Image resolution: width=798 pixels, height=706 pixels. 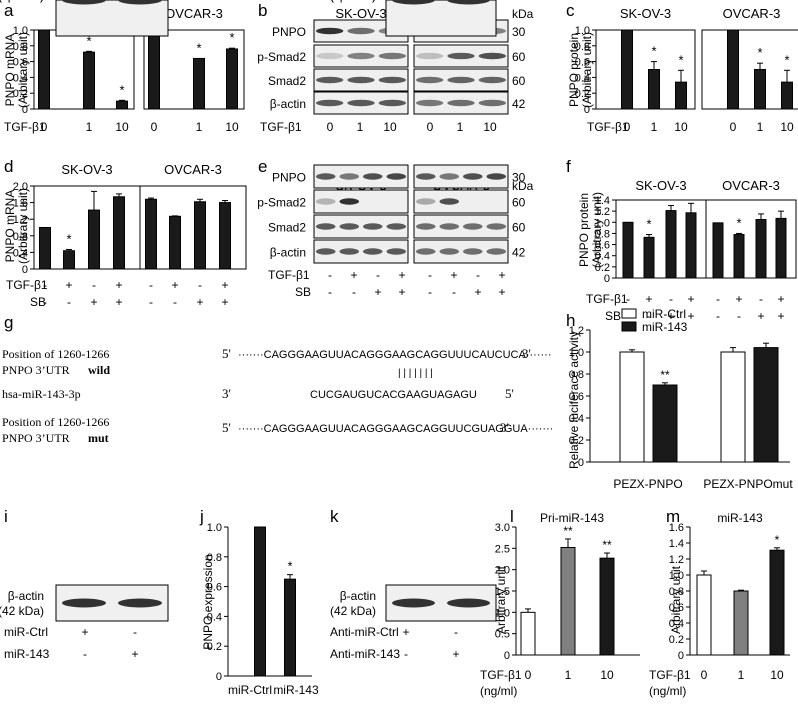 I want to click on significance-mark-l: **, so click(x=607, y=545).